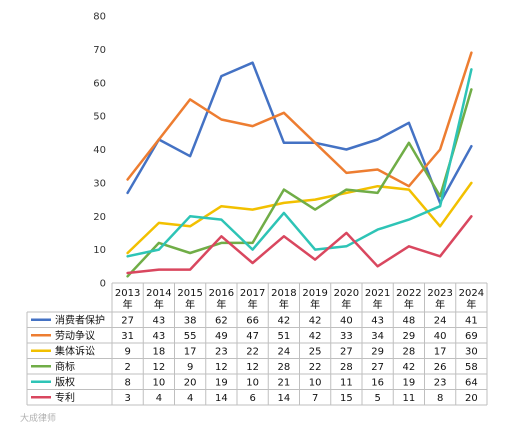 Image resolution: width=506 pixels, height=428 pixels. What do you see at coordinates (284, 336) in the screenshot?
I see `data-cell: 51` at bounding box center [284, 336].